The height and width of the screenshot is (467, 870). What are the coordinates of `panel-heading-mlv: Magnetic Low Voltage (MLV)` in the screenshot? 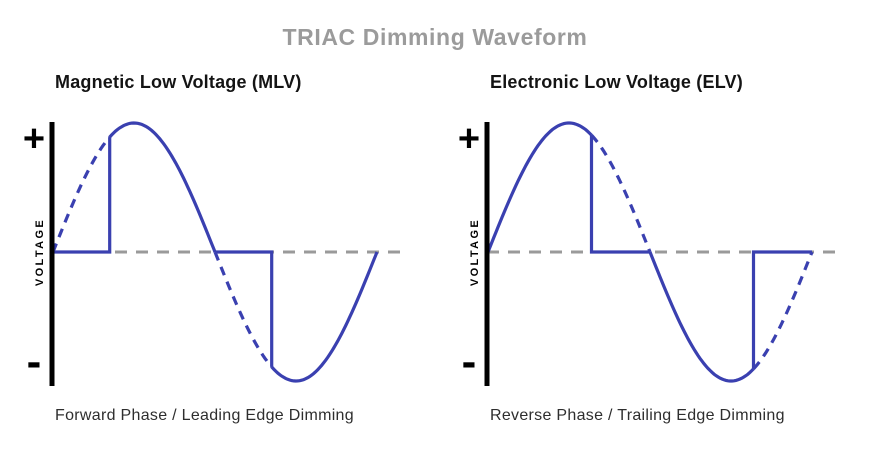 It's located at (178, 82).